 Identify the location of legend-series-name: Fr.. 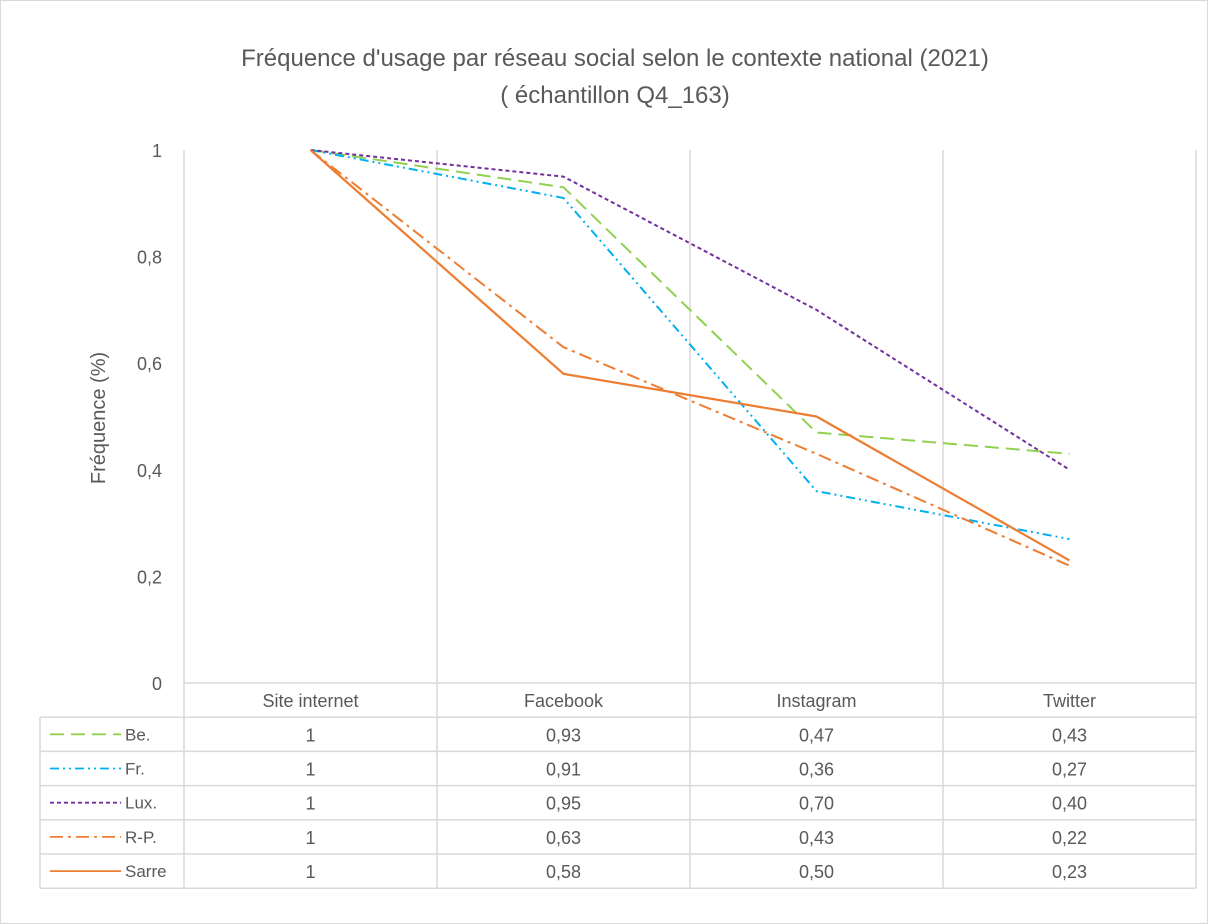
(135, 769).